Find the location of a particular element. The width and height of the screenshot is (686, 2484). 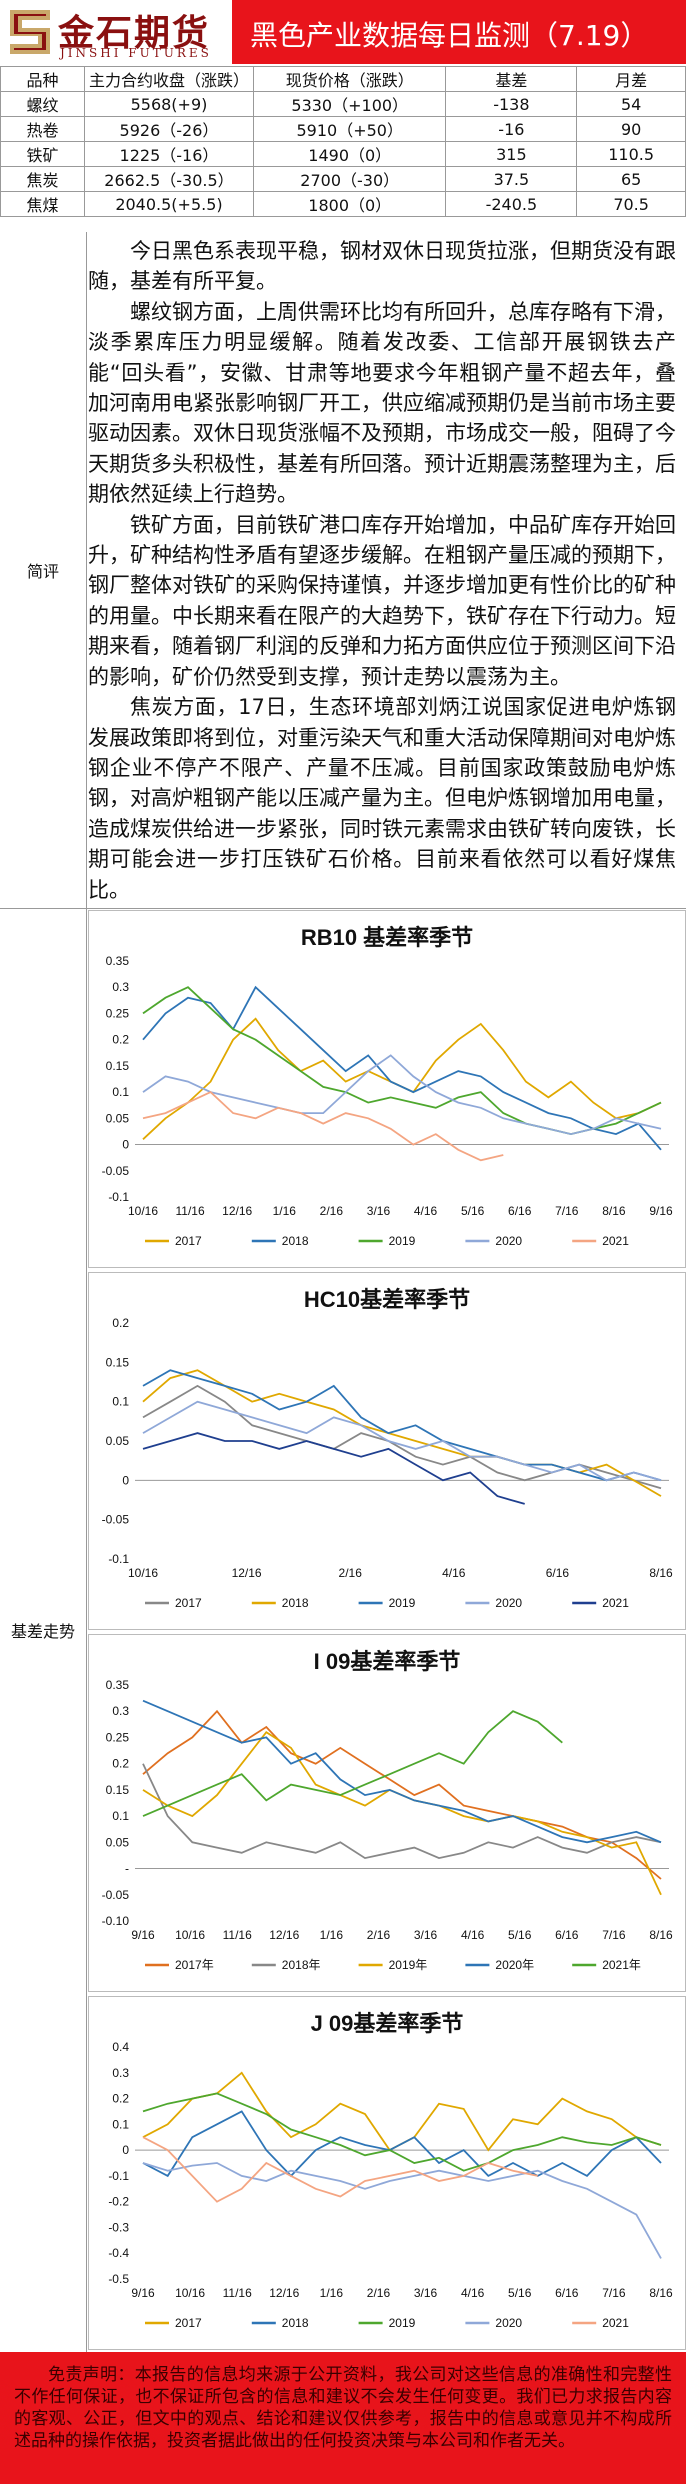

logo-mark-icon is located at coordinates (30, 32).